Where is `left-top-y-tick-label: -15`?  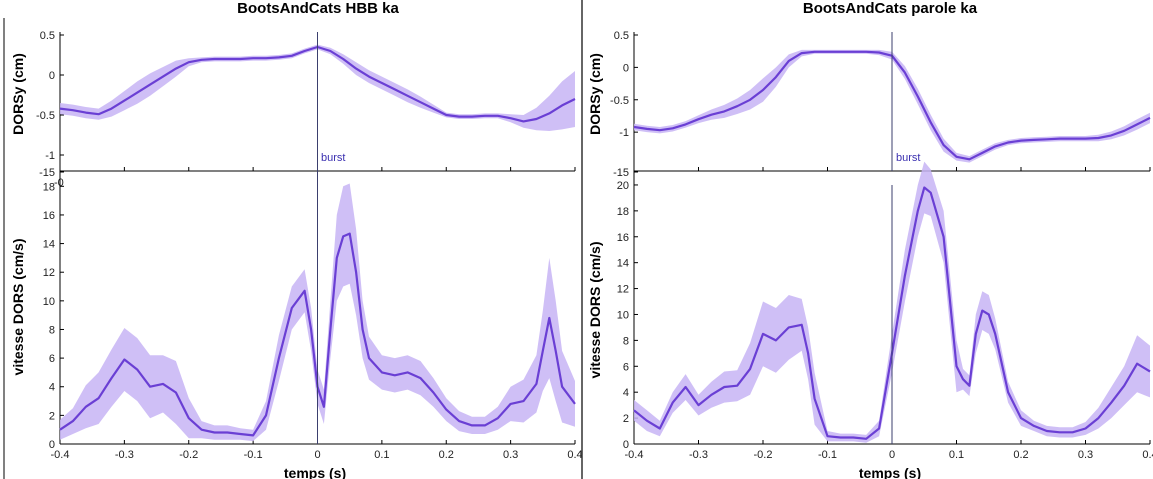 left-top-y-tick-label: -15 is located at coordinates (47, 173).